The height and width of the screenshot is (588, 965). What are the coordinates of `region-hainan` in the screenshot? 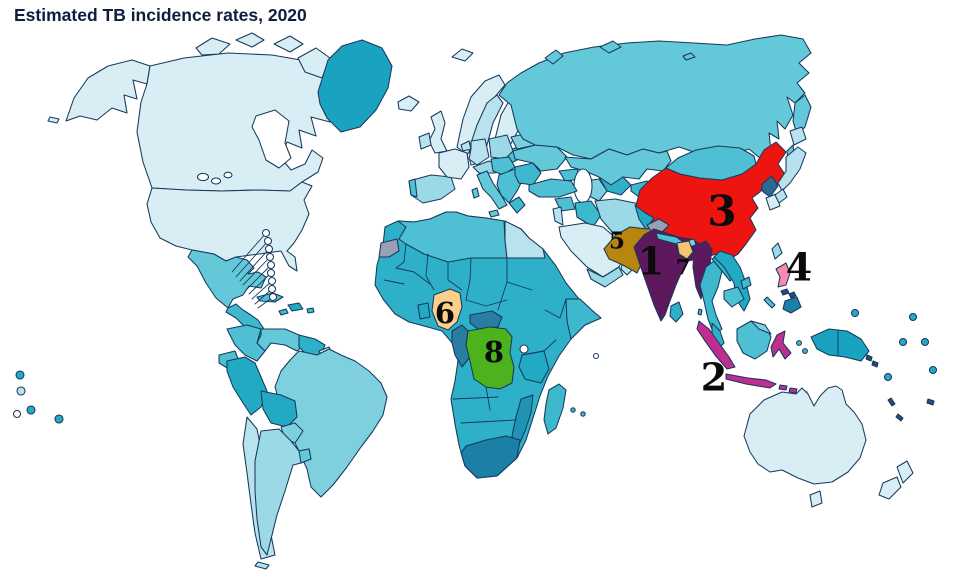 It's located at (746, 283).